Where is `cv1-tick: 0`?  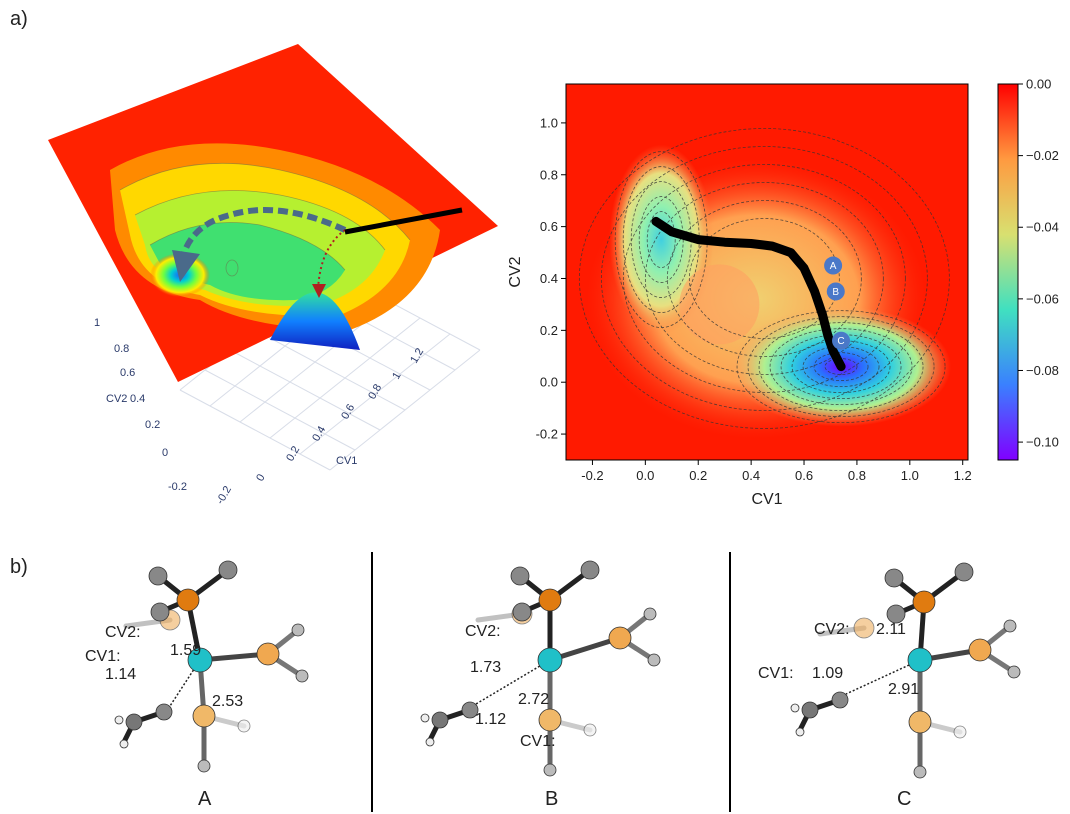 cv1-tick: 0 is located at coordinates (260, 477).